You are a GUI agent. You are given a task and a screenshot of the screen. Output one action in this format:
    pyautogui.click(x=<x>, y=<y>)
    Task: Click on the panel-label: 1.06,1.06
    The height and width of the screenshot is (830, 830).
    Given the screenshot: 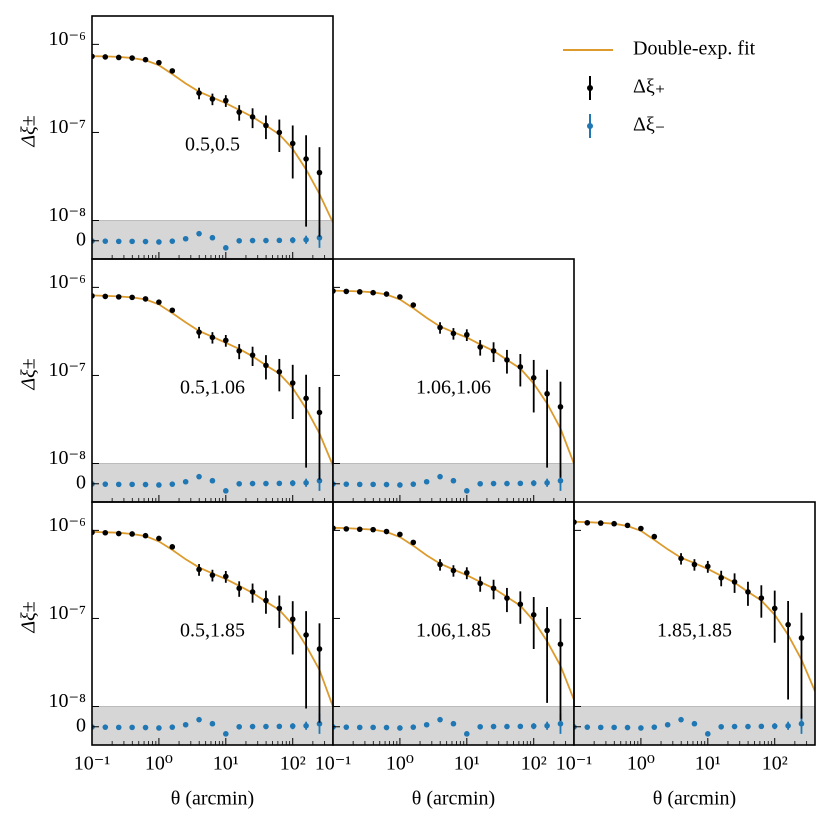 What is the action you would take?
    pyautogui.click(x=453, y=388)
    